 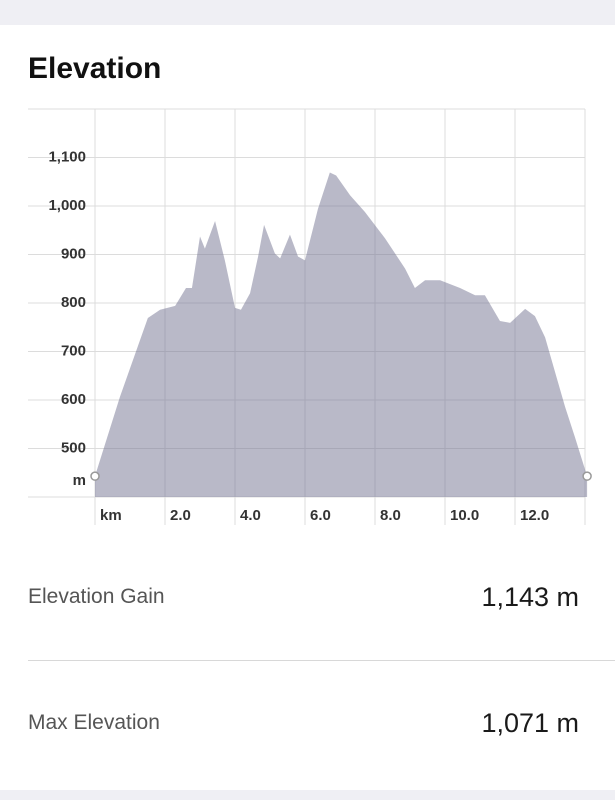 I want to click on stat-label: Elevation Gain, so click(x=96, y=596).